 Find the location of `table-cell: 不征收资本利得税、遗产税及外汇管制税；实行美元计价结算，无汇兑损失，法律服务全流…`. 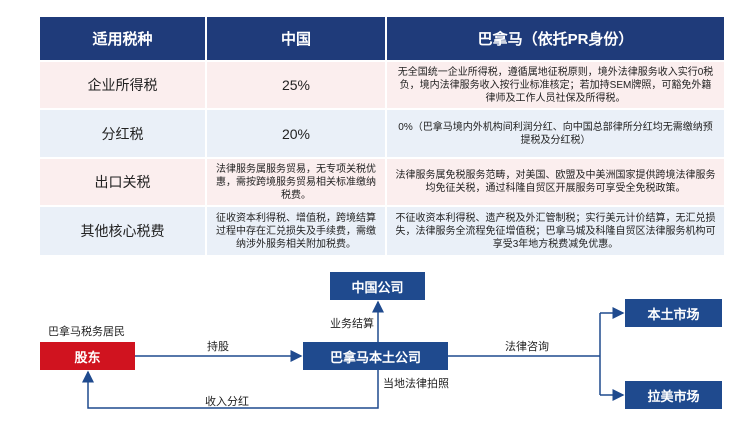

table-cell: 不征收资本利得税、遗产税及外汇管制税；实行美元计价结算，无汇兑损失，法律服务全流… is located at coordinates (555, 231).